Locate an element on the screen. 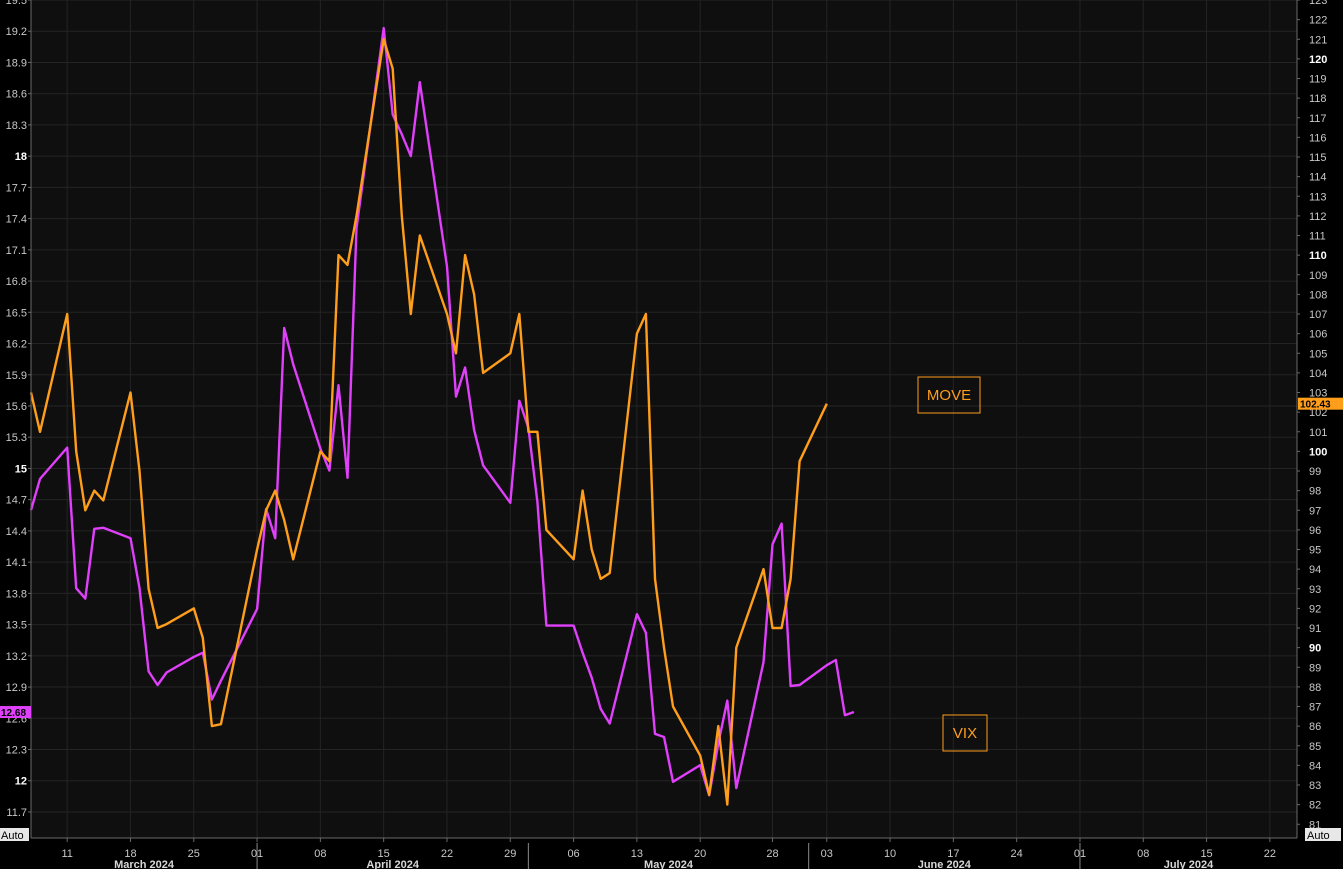 This screenshot has height=869, width=1343. left-tick-label: 12 is located at coordinates (21, 782).